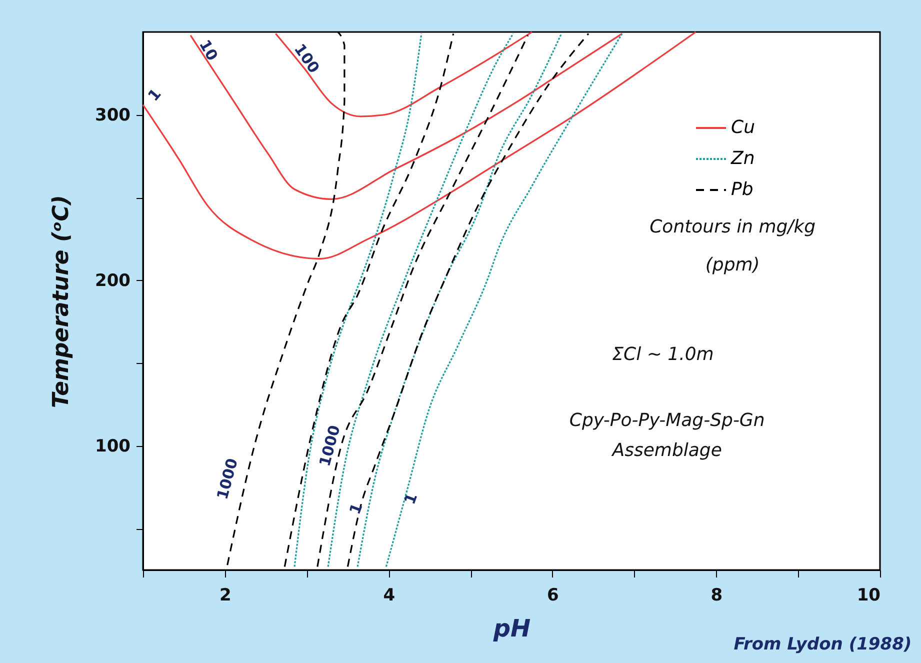 This screenshot has width=921, height=663. Describe the element at coordinates (663, 354) in the screenshot. I see `annotation: ΣCl ~ 1.0m` at that location.